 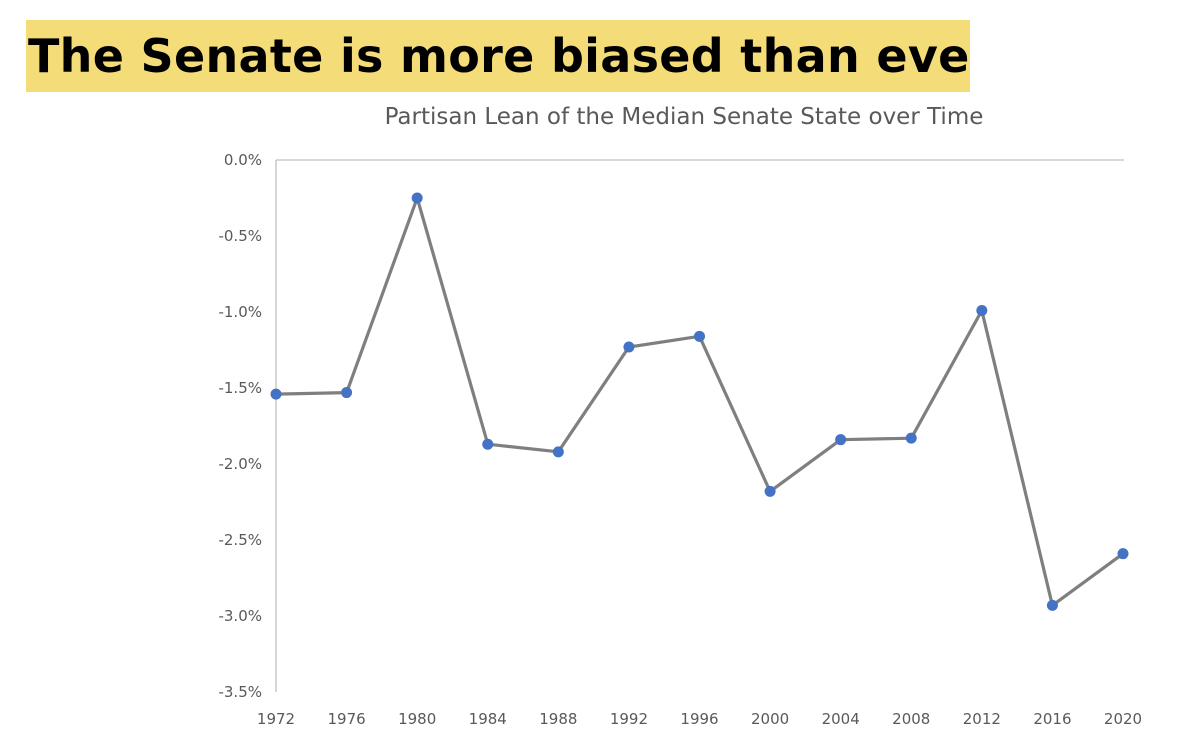 What do you see at coordinates (240, 616) in the screenshot?
I see `y-tick-label: -3.0%` at bounding box center [240, 616].